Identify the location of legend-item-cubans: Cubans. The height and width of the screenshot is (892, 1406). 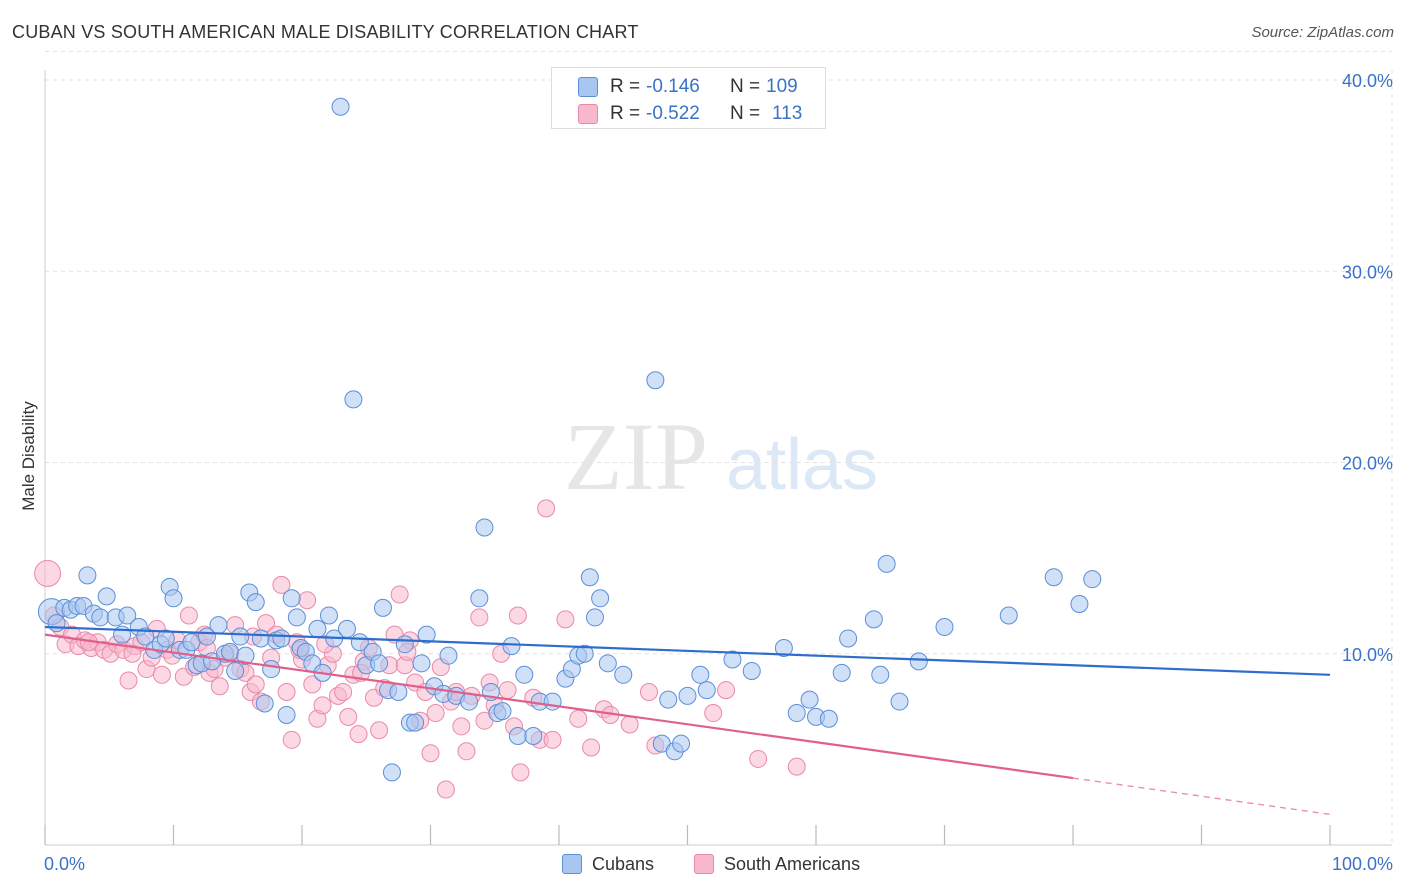
(608, 864).